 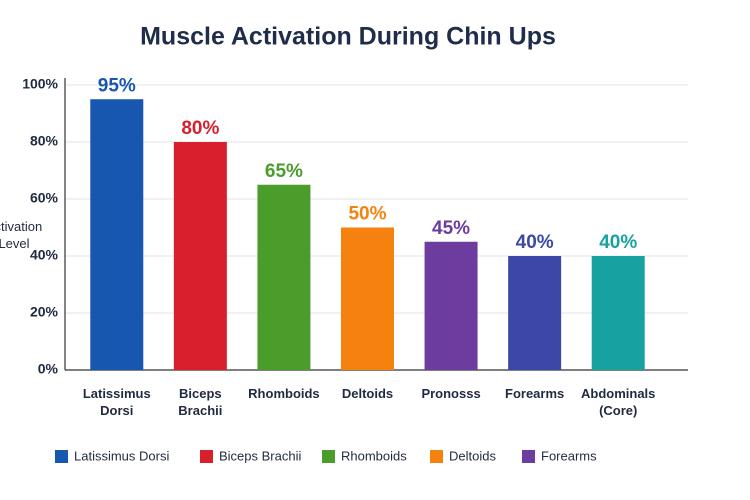 What do you see at coordinates (367, 393) in the screenshot?
I see `x-tick-label: Deltoids` at bounding box center [367, 393].